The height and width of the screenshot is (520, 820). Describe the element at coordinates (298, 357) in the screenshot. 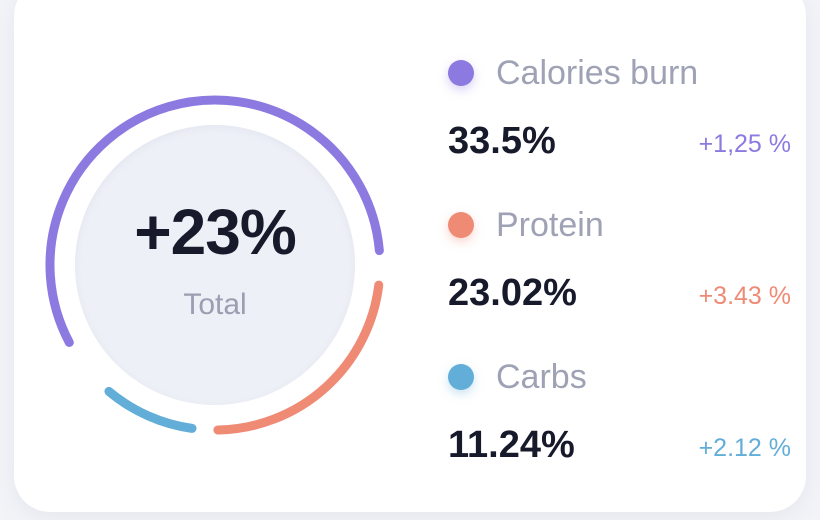

I see `ring-segment-protein` at that location.